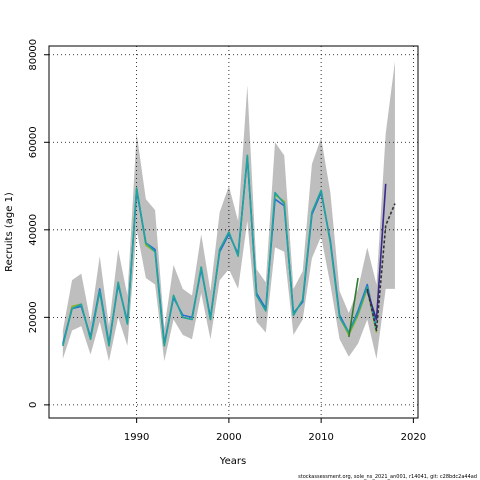 The width and height of the screenshot is (480, 480). Describe the element at coordinates (33, 55) in the screenshot. I see `y-tick-label: 80000` at that location.